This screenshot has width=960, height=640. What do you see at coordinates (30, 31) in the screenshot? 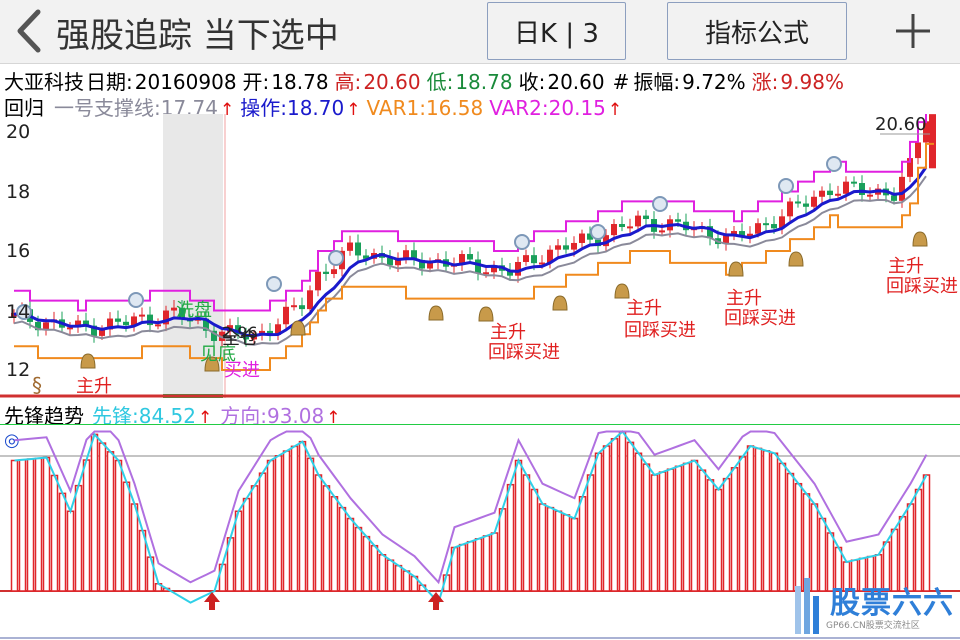
I see `back-arrow-icon` at bounding box center [30, 31].